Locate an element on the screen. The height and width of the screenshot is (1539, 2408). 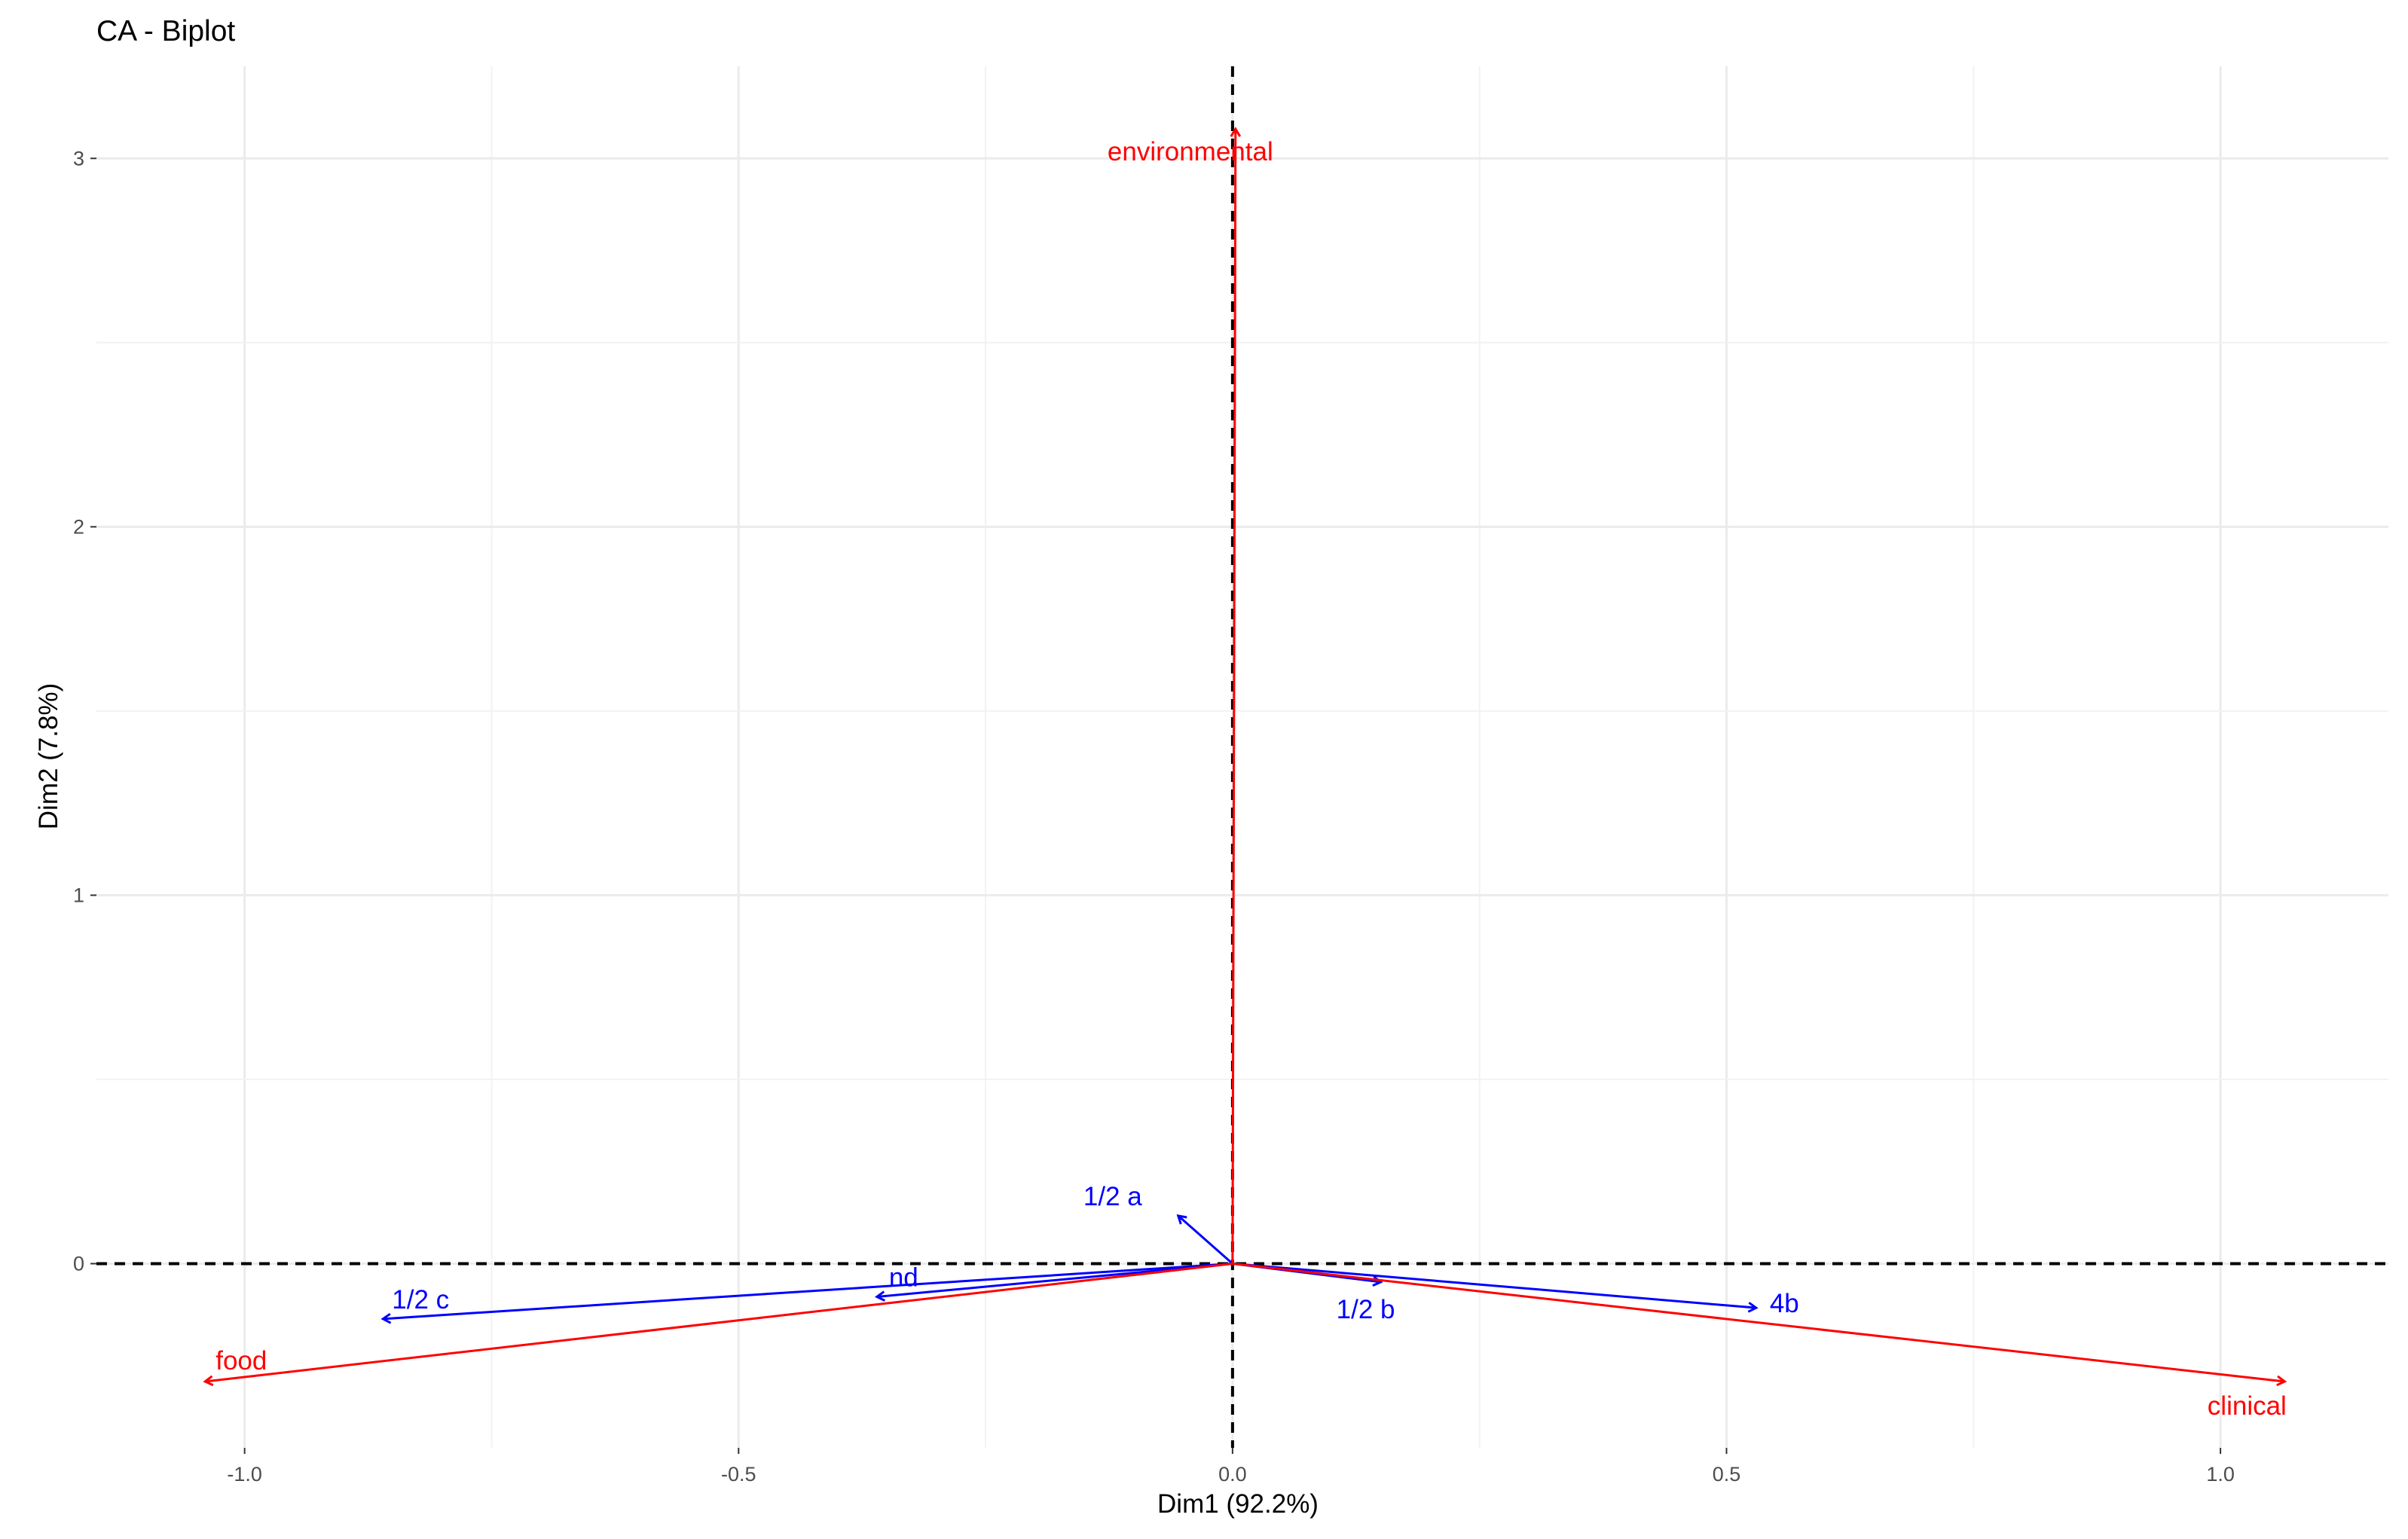
y-tick-label: 2 is located at coordinates (78, 526).